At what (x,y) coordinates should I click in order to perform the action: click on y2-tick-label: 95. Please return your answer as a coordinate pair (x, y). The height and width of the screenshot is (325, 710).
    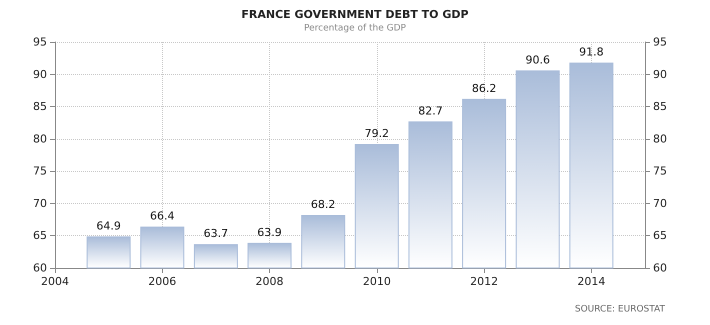
    Looking at the image, I should click on (660, 42).